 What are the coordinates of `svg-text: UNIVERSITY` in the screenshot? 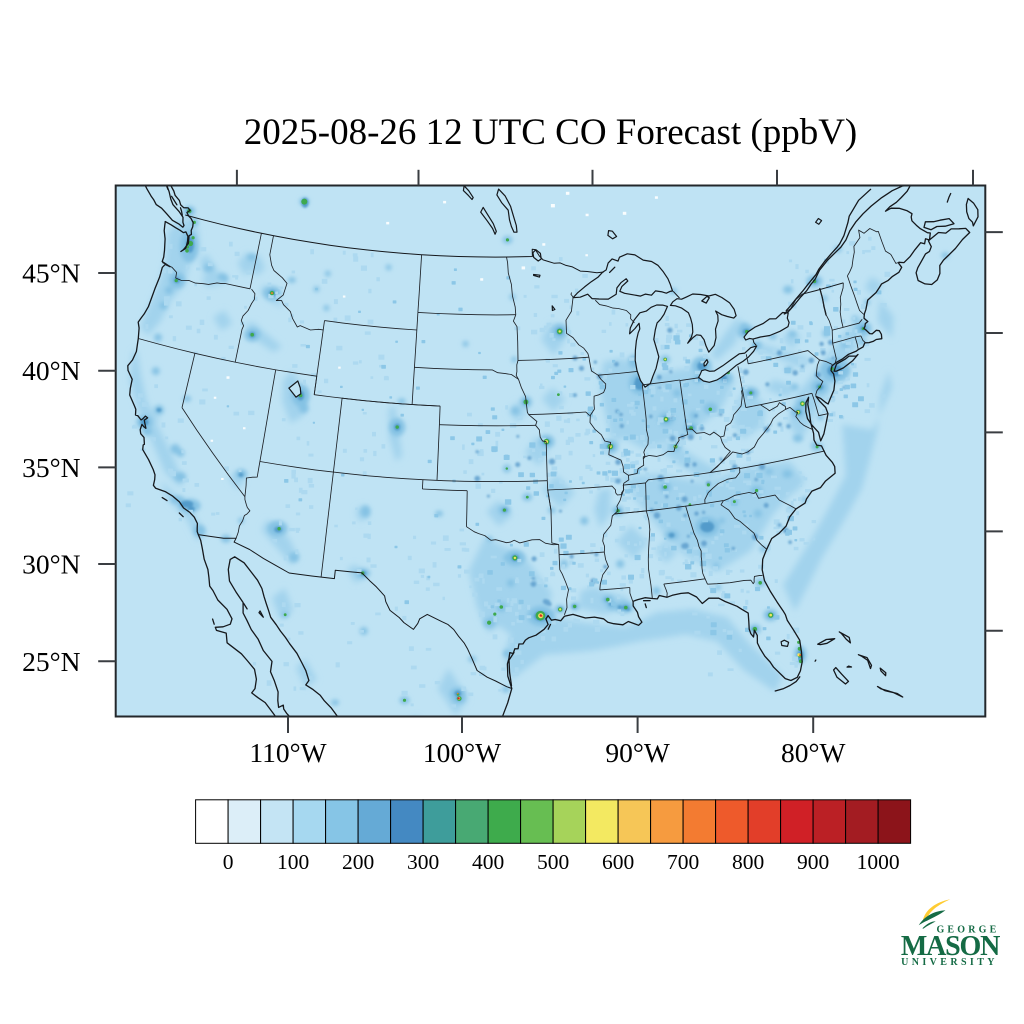 It's located at (949, 962).